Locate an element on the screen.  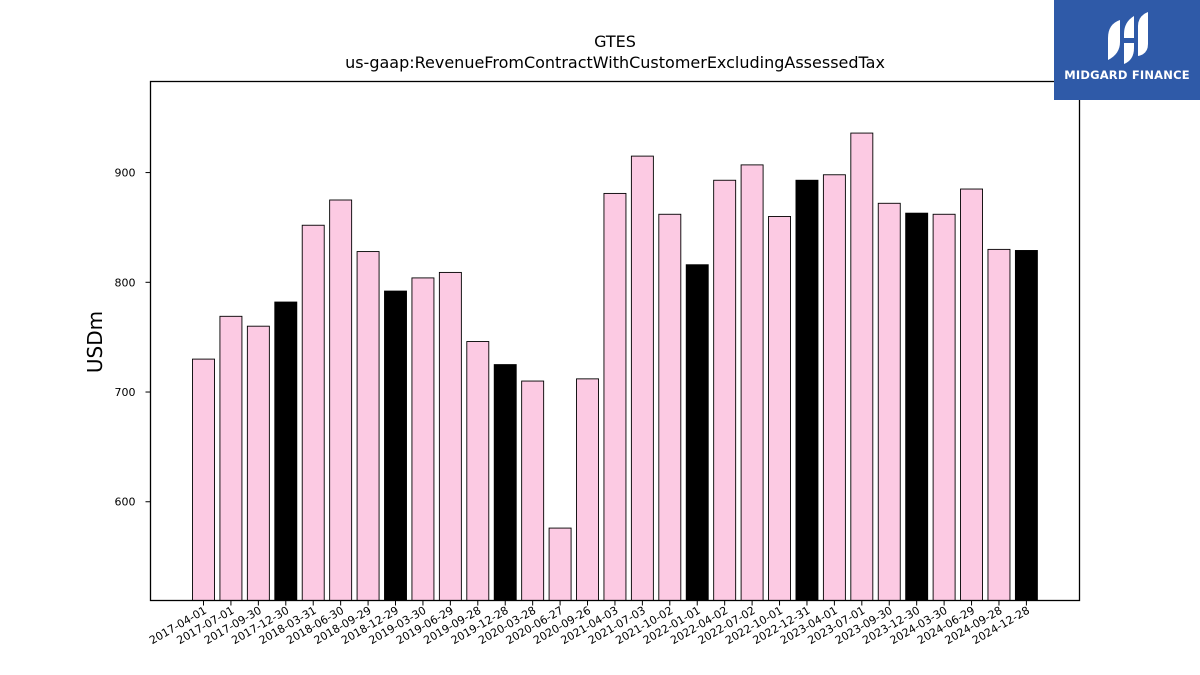
chart-title: GTES is located at coordinates (615, 41).